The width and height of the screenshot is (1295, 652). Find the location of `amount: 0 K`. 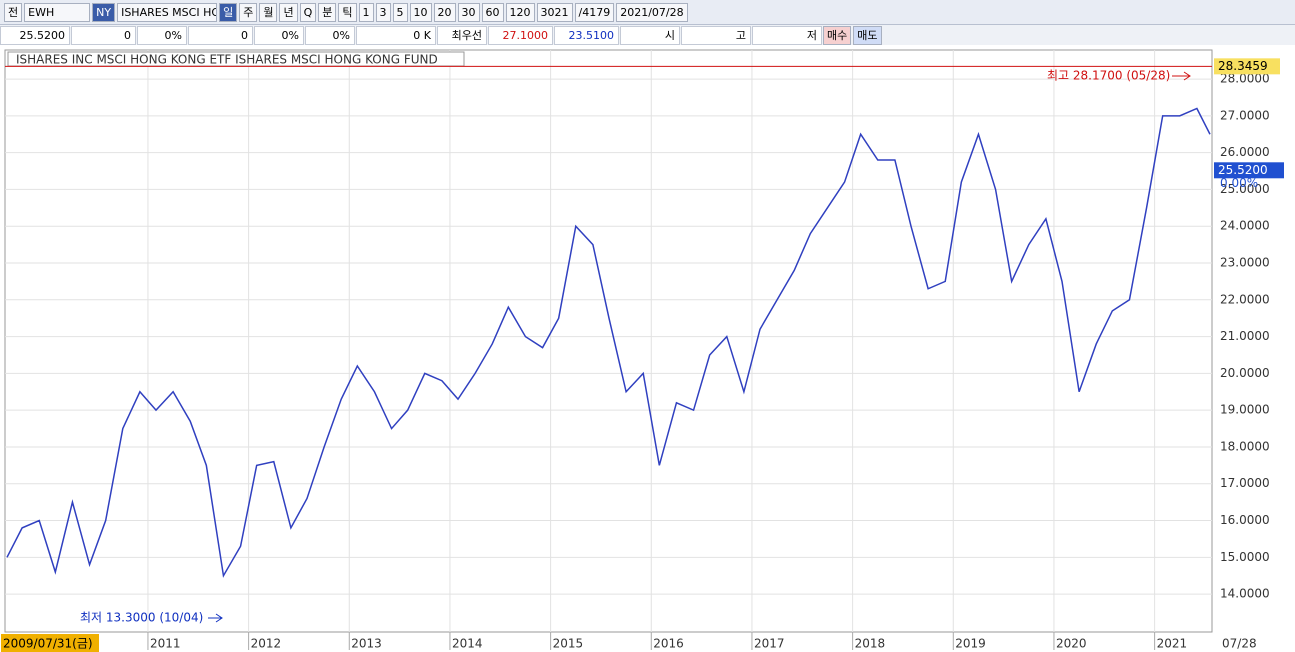

amount: 0 K is located at coordinates (396, 35).